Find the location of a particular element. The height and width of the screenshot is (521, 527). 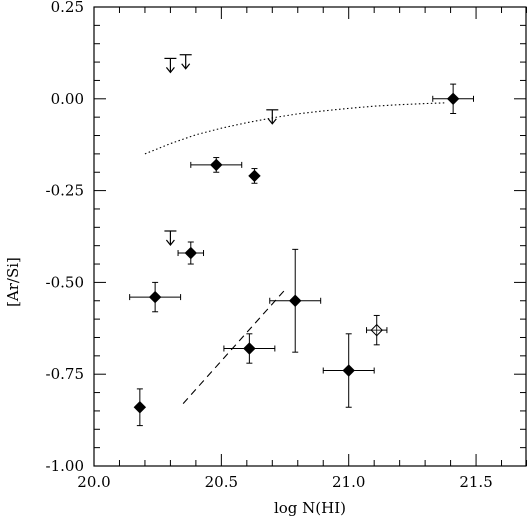

y-axis-label: [Ar/Si] is located at coordinates (13, 282).